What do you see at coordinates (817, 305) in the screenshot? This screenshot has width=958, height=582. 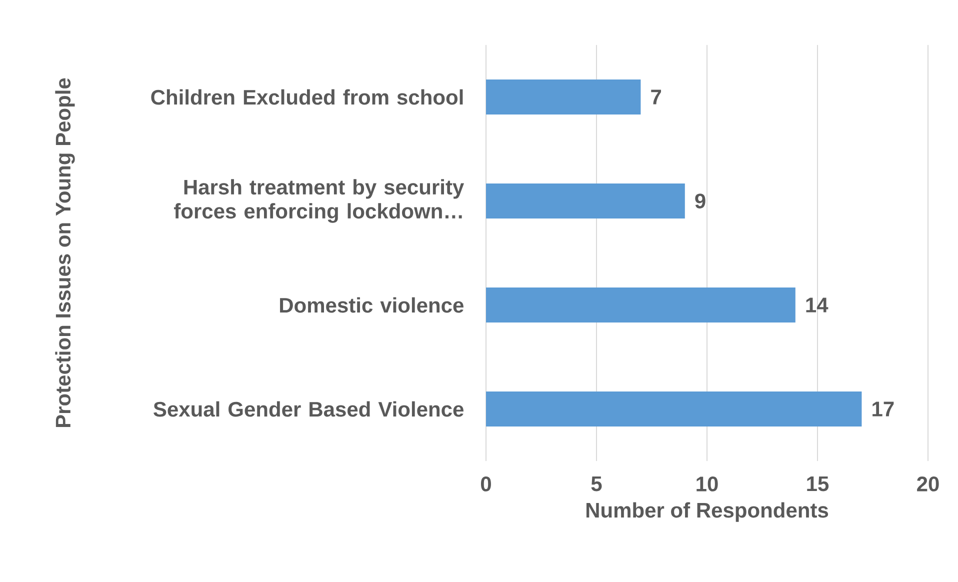 I see `data-label: 14` at bounding box center [817, 305].